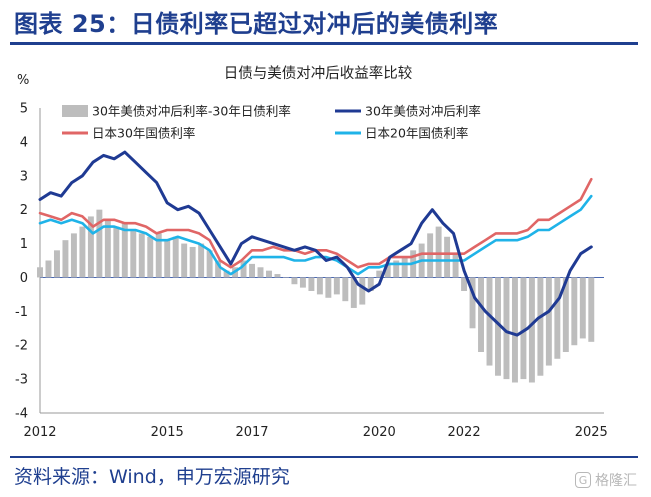 This screenshot has width=651, height=497. What do you see at coordinates (256, 24) in the screenshot?
I see `figure-title: 图表 25：日债利率已超过对冲后的美债利率` at bounding box center [256, 24].